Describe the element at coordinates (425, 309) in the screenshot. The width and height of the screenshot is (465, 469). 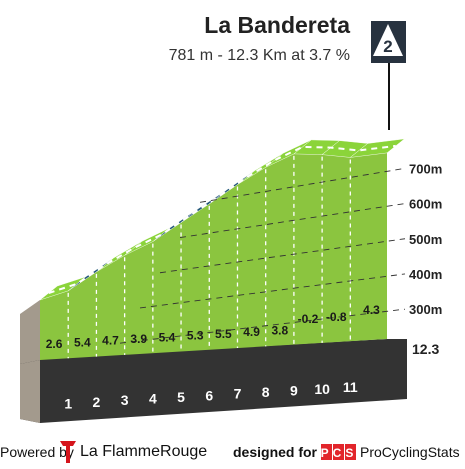
I see `altitude-tick-label: 300m` at that location.